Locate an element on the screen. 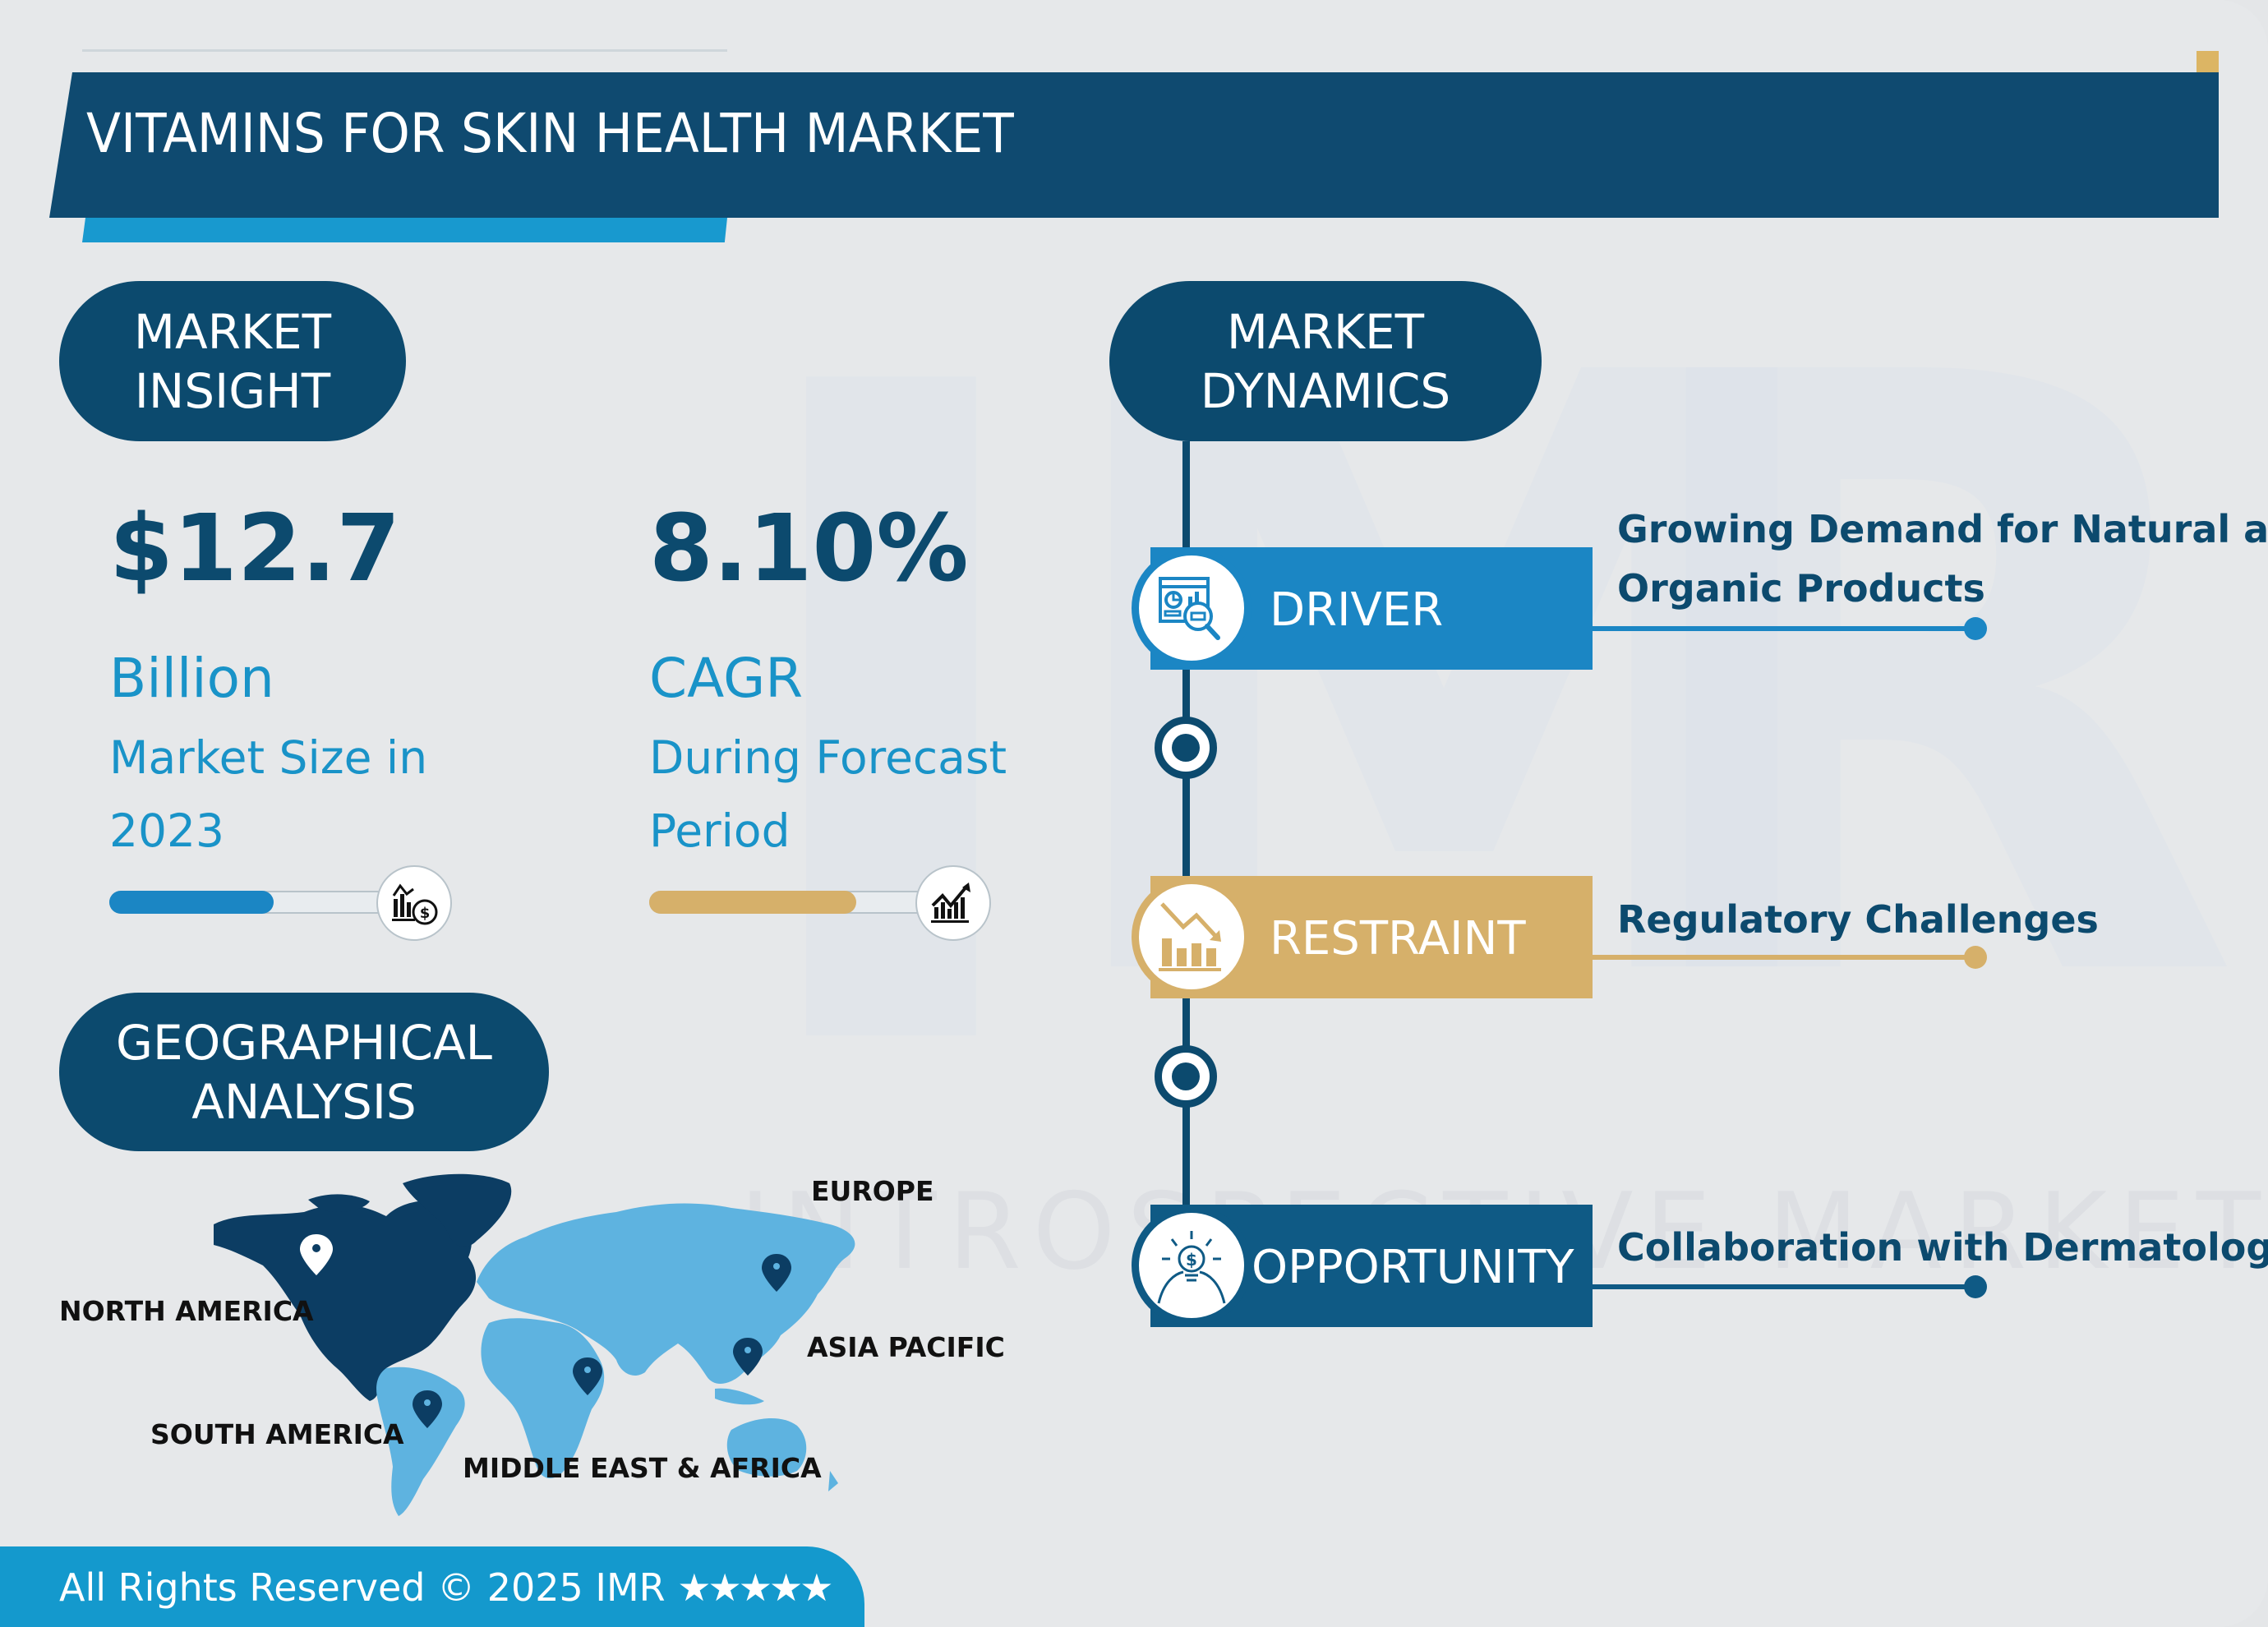 This screenshot has height=1627, width=2268. heading-line: GEOGRAPHICAL is located at coordinates (304, 1042).